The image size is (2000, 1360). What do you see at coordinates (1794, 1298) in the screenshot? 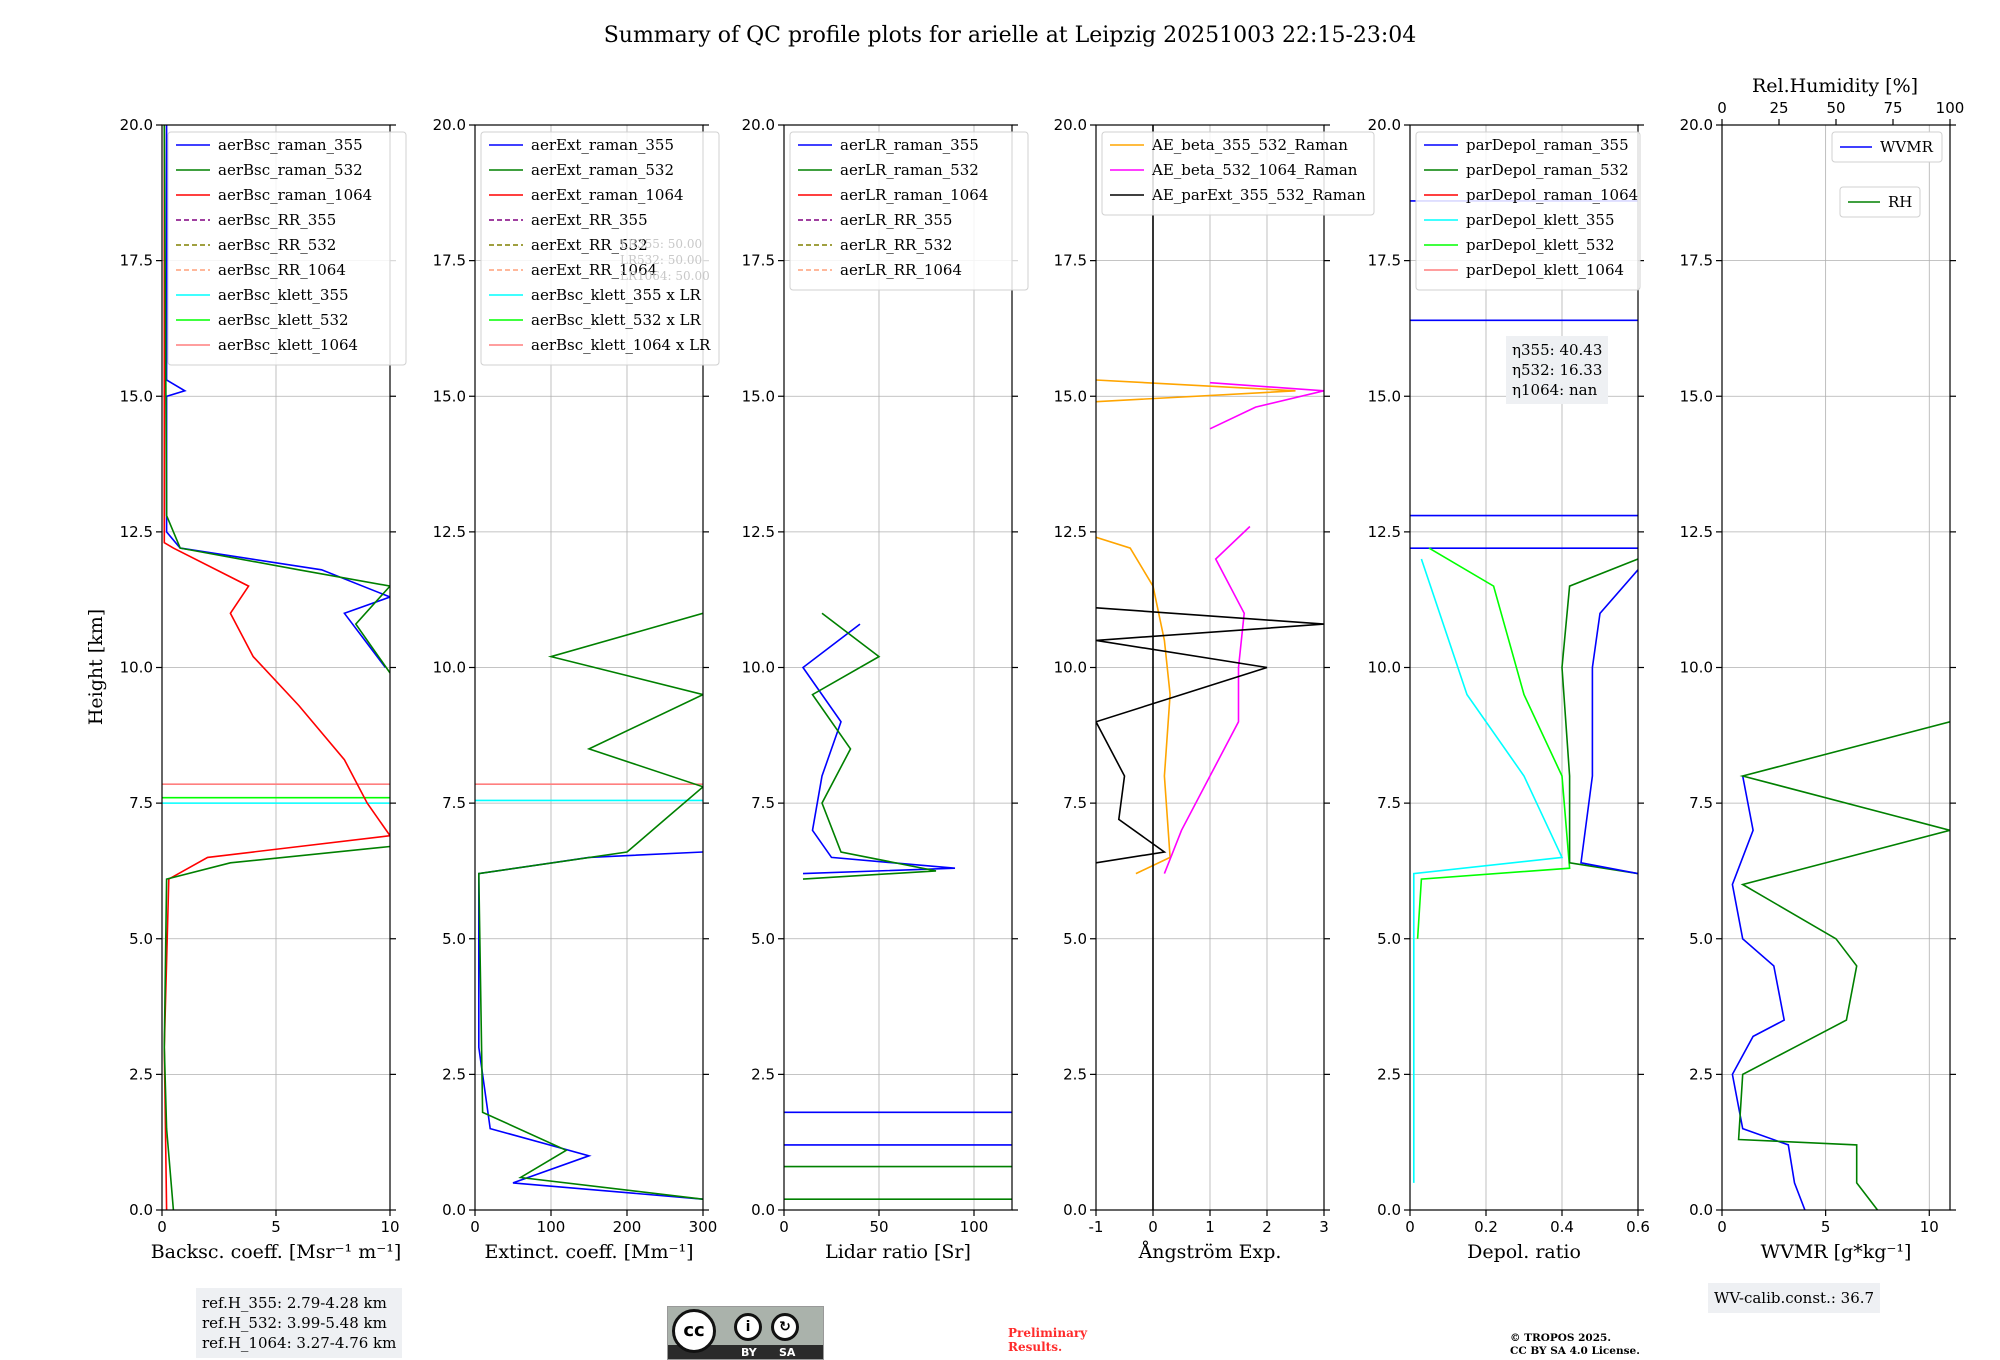
I see `wv-calibration-box: WV-calib.const.: 36.7` at bounding box center [1794, 1298].